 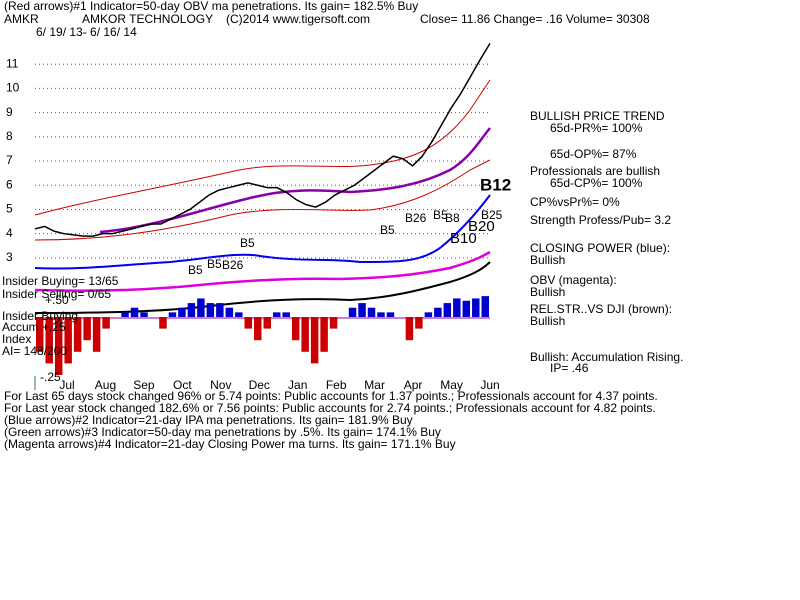 I want to click on x-tick-label: Feb, so click(x=336, y=385).